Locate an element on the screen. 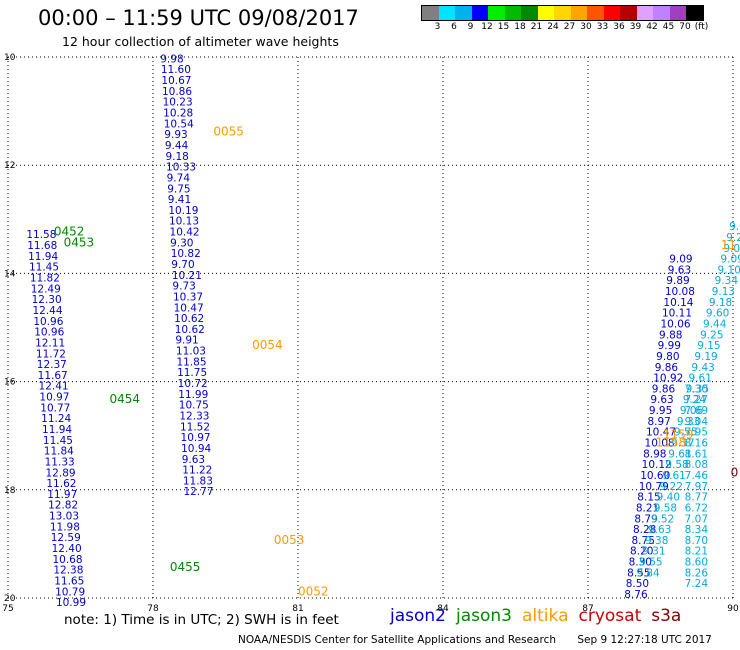  wave-height-value: 12.11 is located at coordinates (50, 343).